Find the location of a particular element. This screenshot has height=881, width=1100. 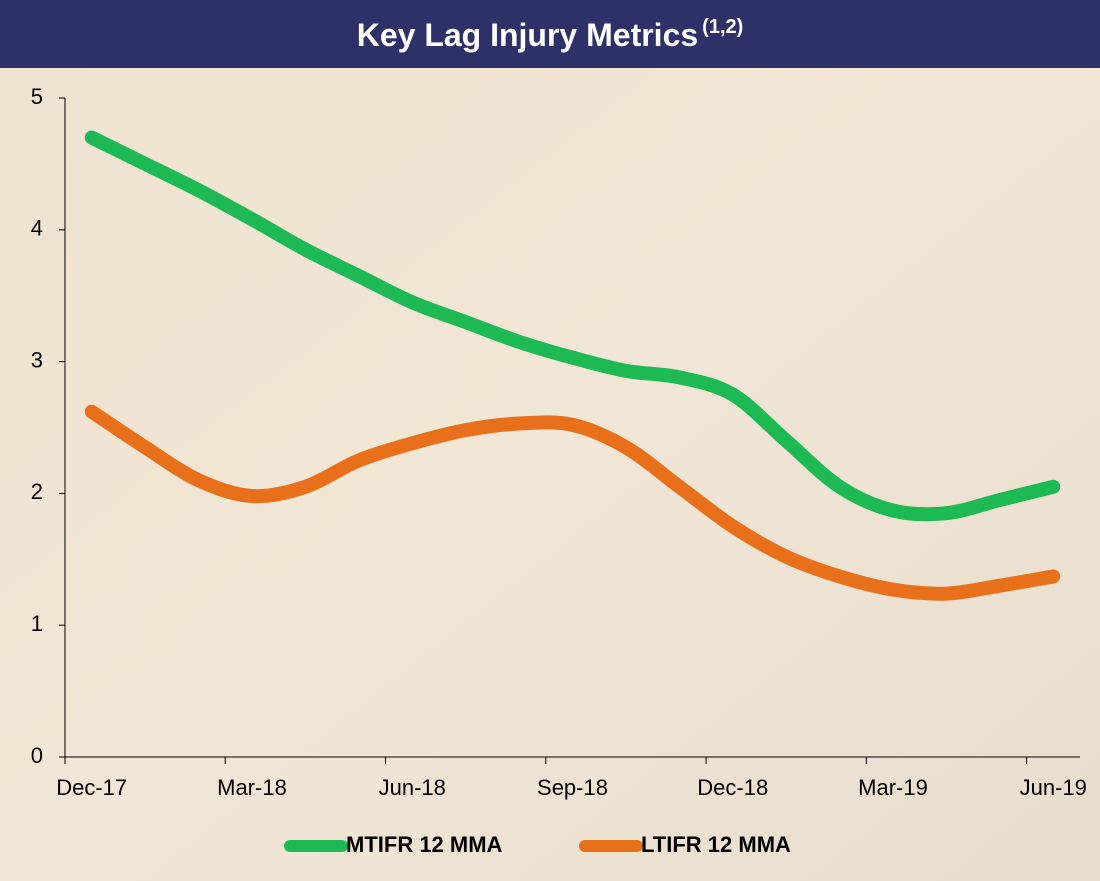

title-superscript: (1,2) is located at coordinates (722, 27).